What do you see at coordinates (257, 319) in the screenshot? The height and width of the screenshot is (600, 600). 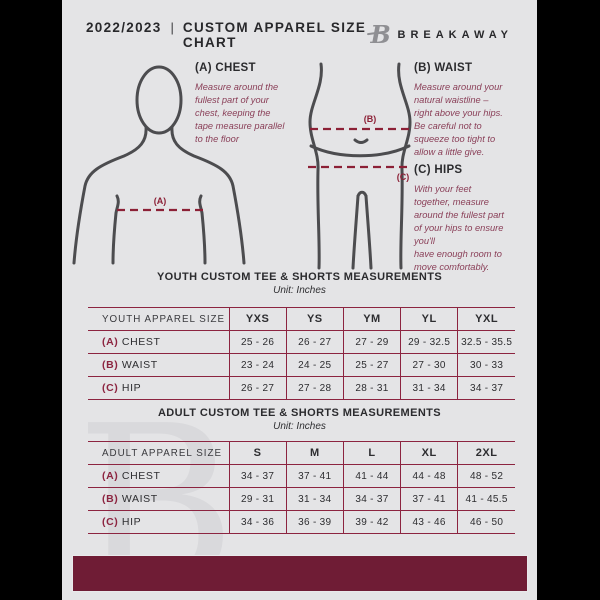 I see `youth-size-col: YXS` at bounding box center [257, 319].